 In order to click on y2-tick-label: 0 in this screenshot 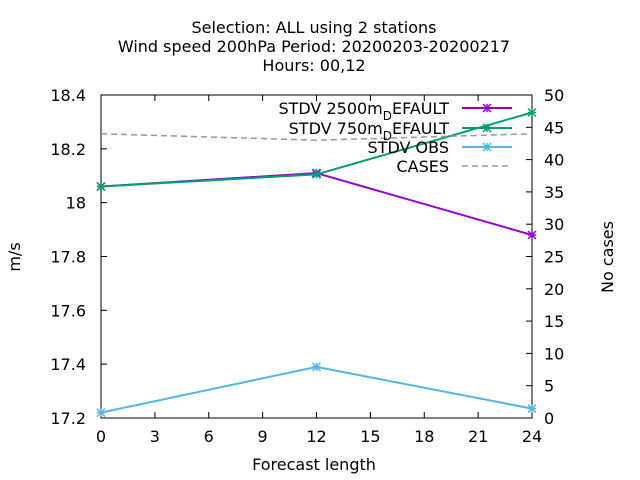, I will do `click(549, 418)`.